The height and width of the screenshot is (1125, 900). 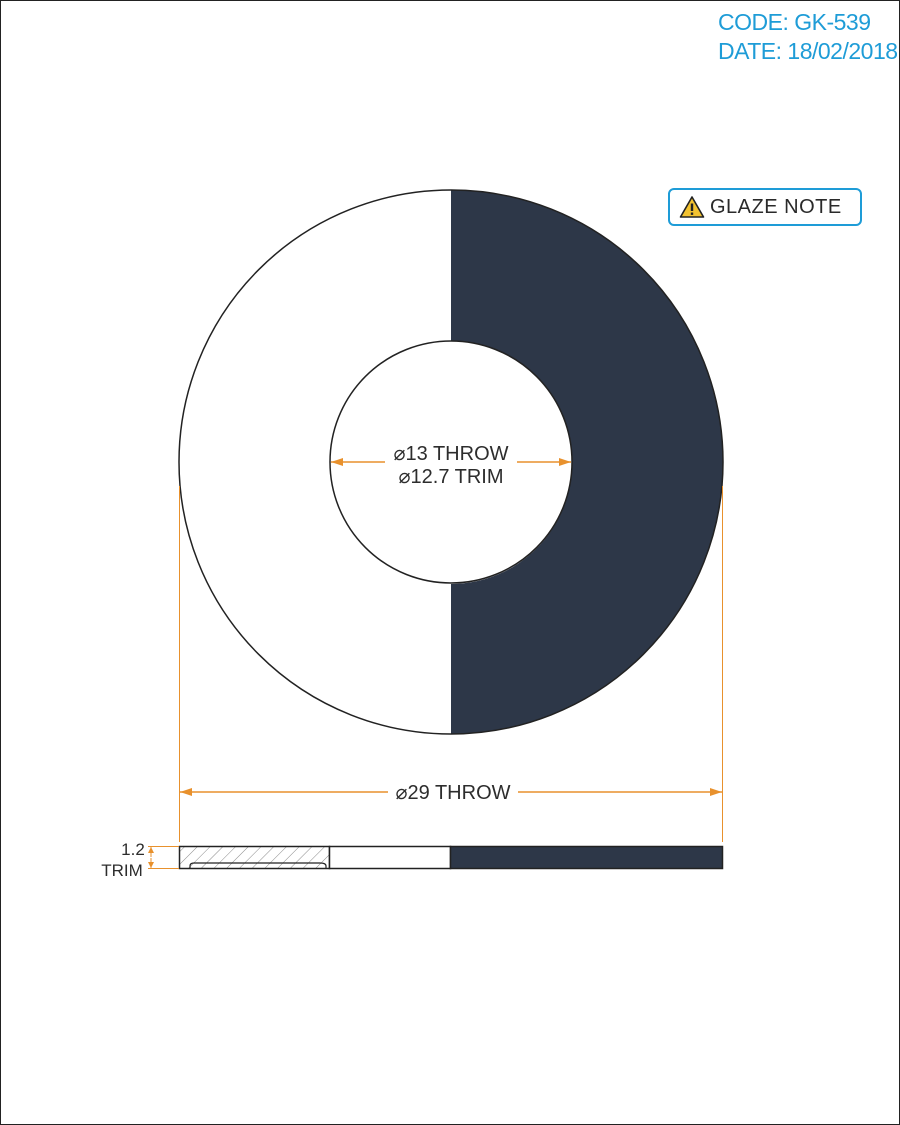 I want to click on glazed-half-fill, so click(x=587, y=462).